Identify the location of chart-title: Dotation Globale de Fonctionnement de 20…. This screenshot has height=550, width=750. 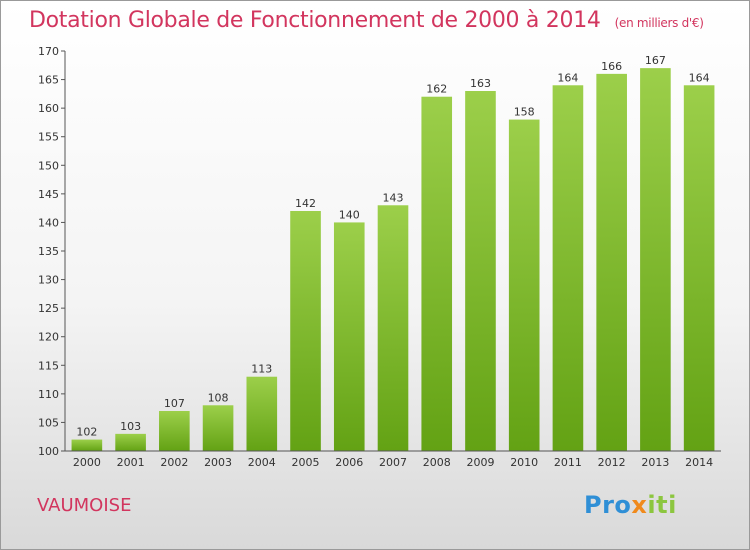
(366, 20).